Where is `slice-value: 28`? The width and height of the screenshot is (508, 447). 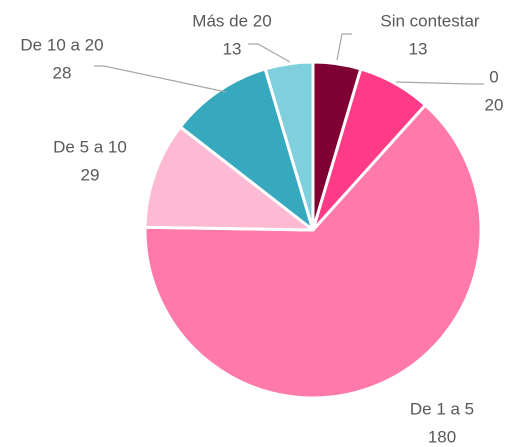 slice-value: 28 is located at coordinates (62, 72).